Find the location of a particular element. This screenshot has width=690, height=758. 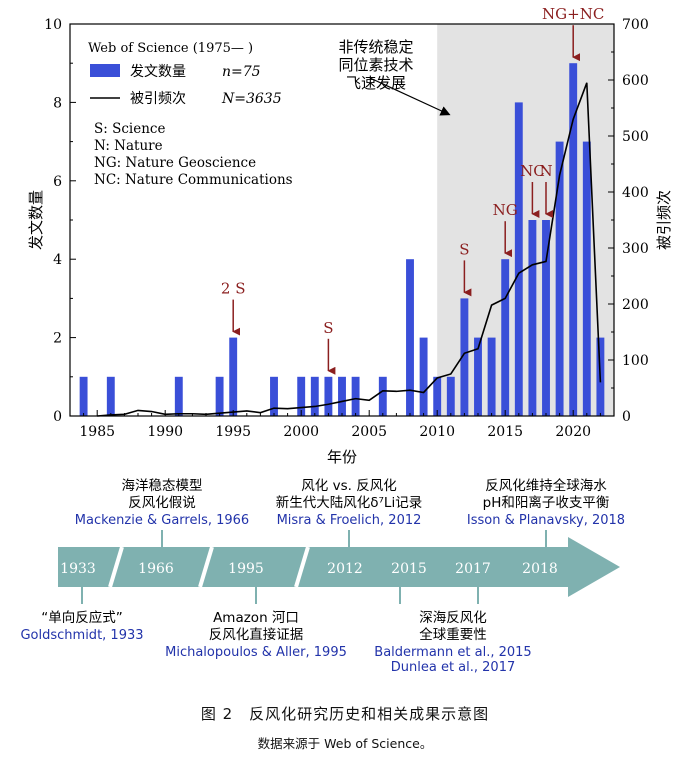

bar-2001 is located at coordinates (314, 396).